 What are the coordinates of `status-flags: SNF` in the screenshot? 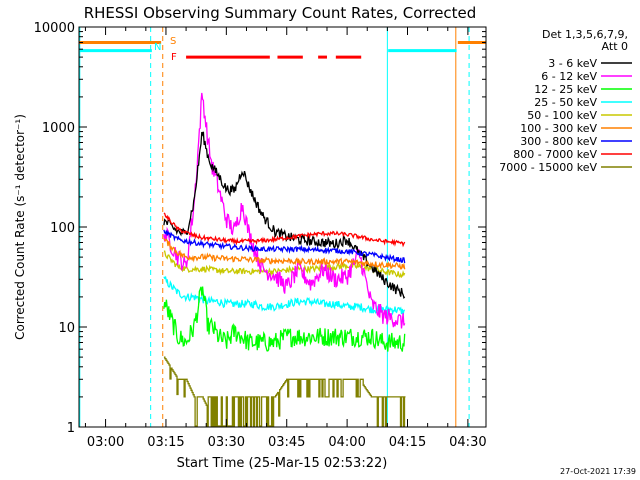 It's located at (282, 49).